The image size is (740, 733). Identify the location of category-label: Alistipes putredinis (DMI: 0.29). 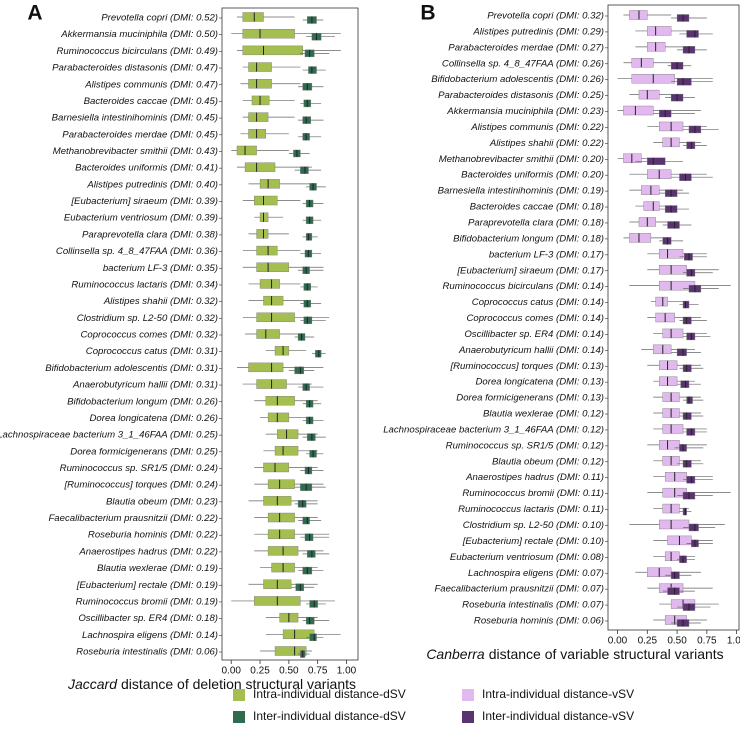
(538, 31).